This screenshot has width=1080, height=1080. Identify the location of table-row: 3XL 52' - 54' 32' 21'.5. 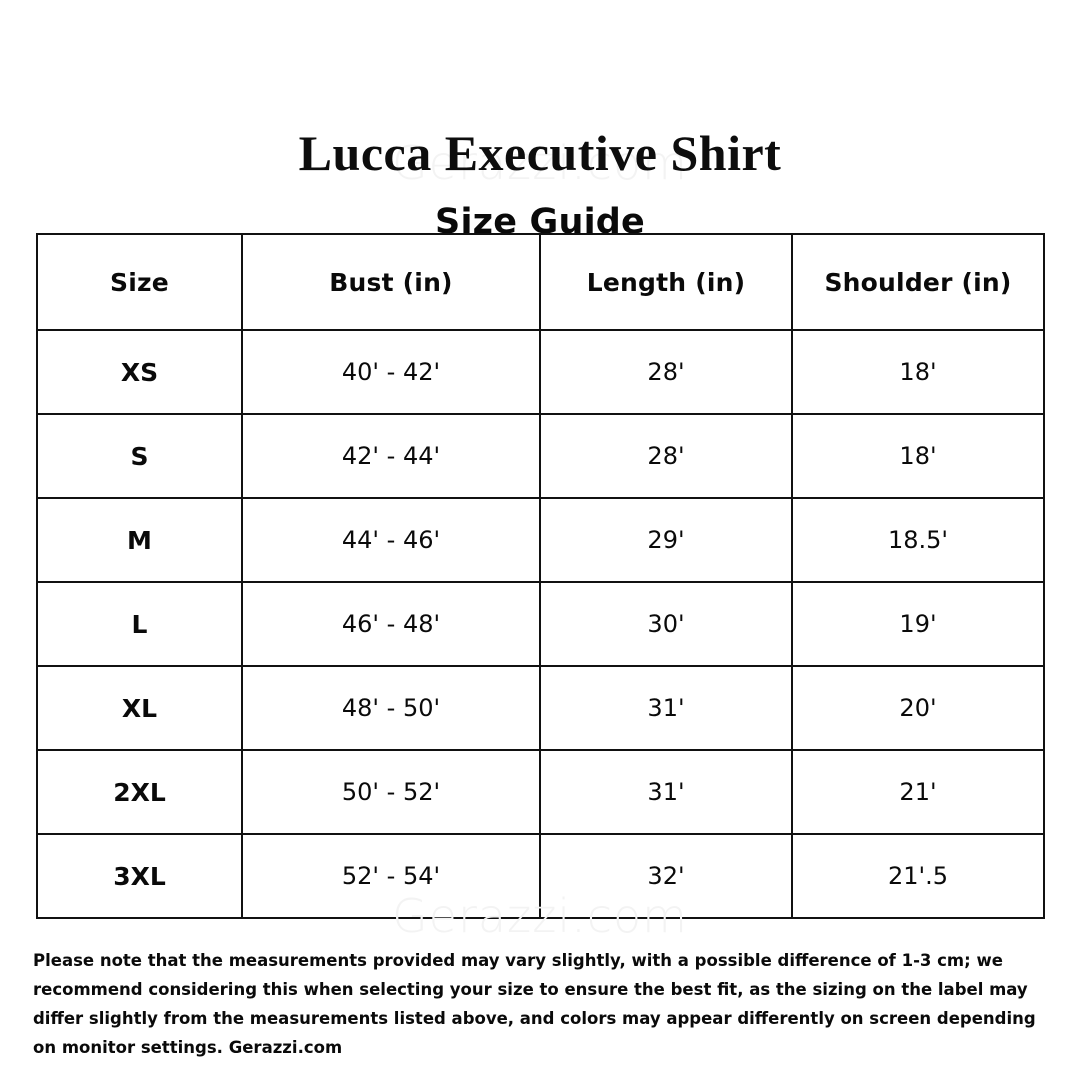
(540, 876).